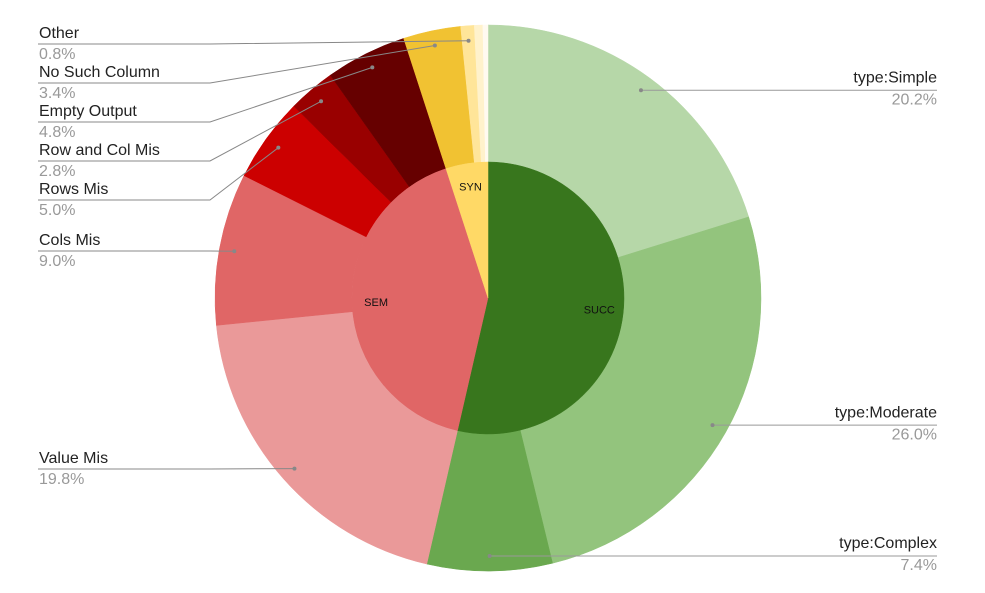 The width and height of the screenshot is (985, 593). I want to click on slice-percent: 7.4%, so click(919, 565).